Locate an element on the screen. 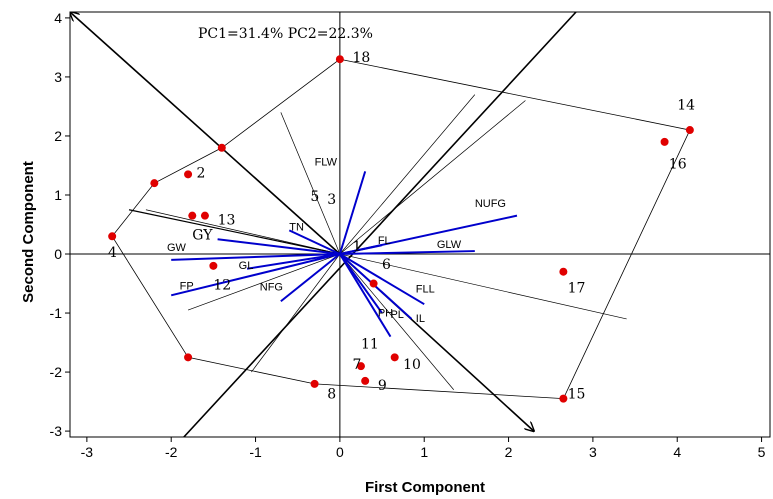  vector-glw is located at coordinates (407, 253).